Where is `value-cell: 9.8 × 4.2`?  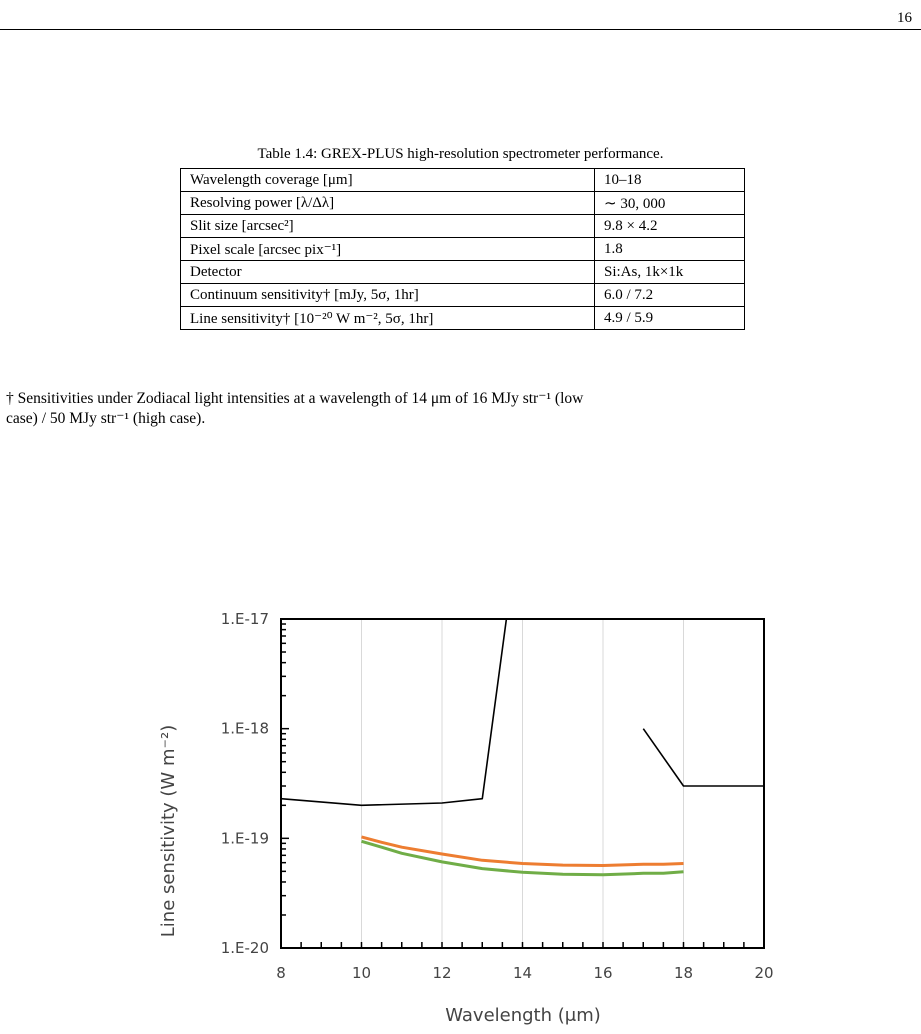
value-cell: 9.8 × 4.2 is located at coordinates (669, 226).